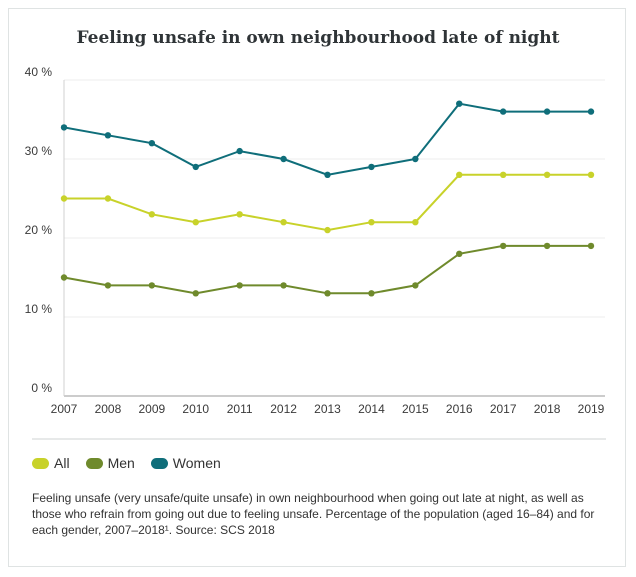 The width and height of the screenshot is (636, 577). What do you see at coordinates (591, 409) in the screenshot?
I see `x-tick-label: 2019` at bounding box center [591, 409].